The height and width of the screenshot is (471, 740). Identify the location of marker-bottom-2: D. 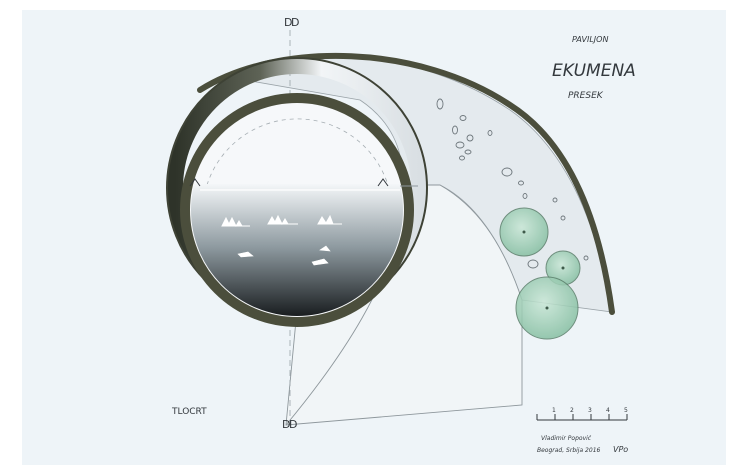
(293, 424).